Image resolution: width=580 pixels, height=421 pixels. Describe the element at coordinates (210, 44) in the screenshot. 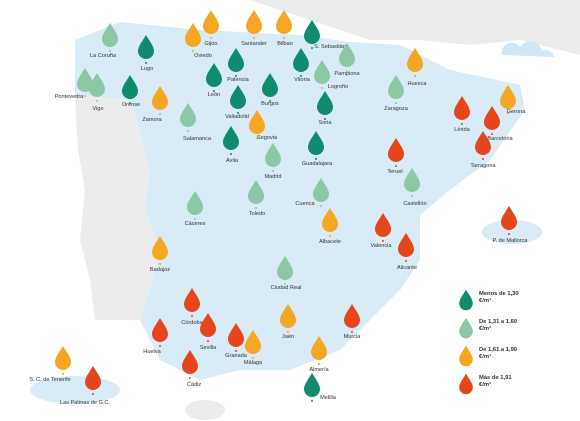

I see `city-label: Gijón` at that location.